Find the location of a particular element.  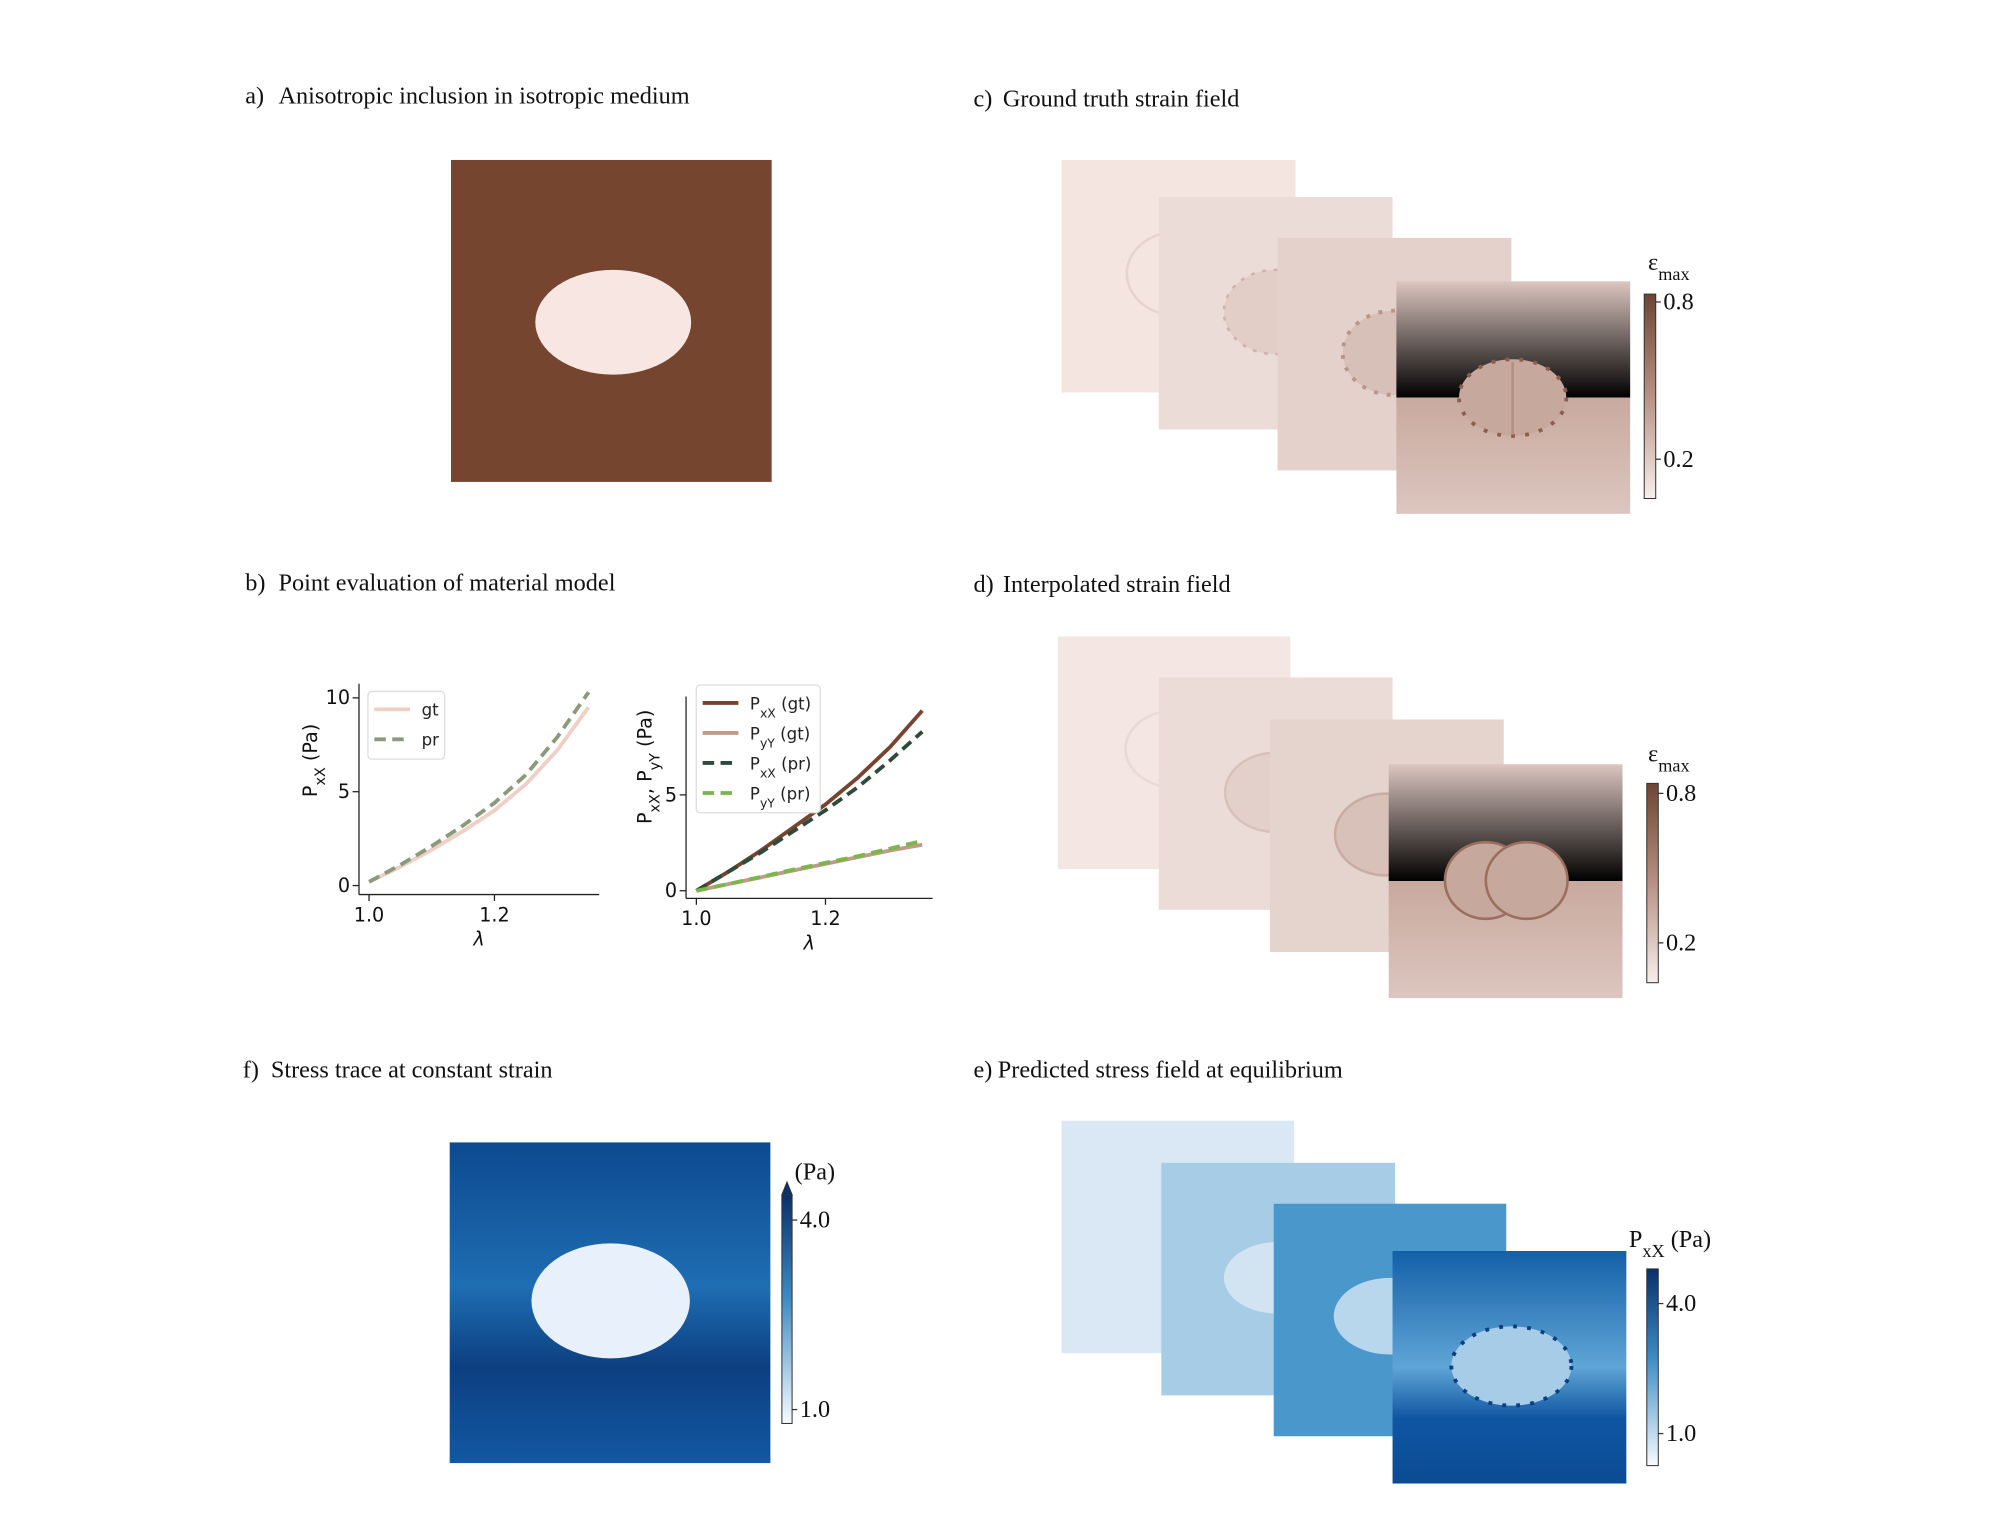

y-tick-label: 10 is located at coordinates (338, 697).